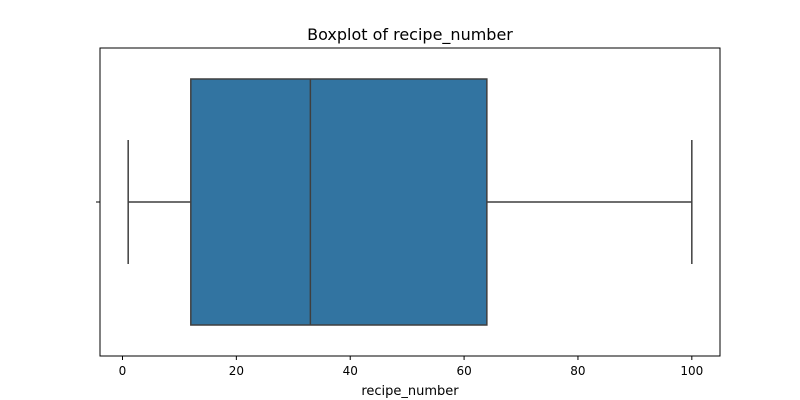 Image resolution: width=800 pixels, height=400 pixels. What do you see at coordinates (463, 371) in the screenshot?
I see `x-tick-label: 60` at bounding box center [463, 371].